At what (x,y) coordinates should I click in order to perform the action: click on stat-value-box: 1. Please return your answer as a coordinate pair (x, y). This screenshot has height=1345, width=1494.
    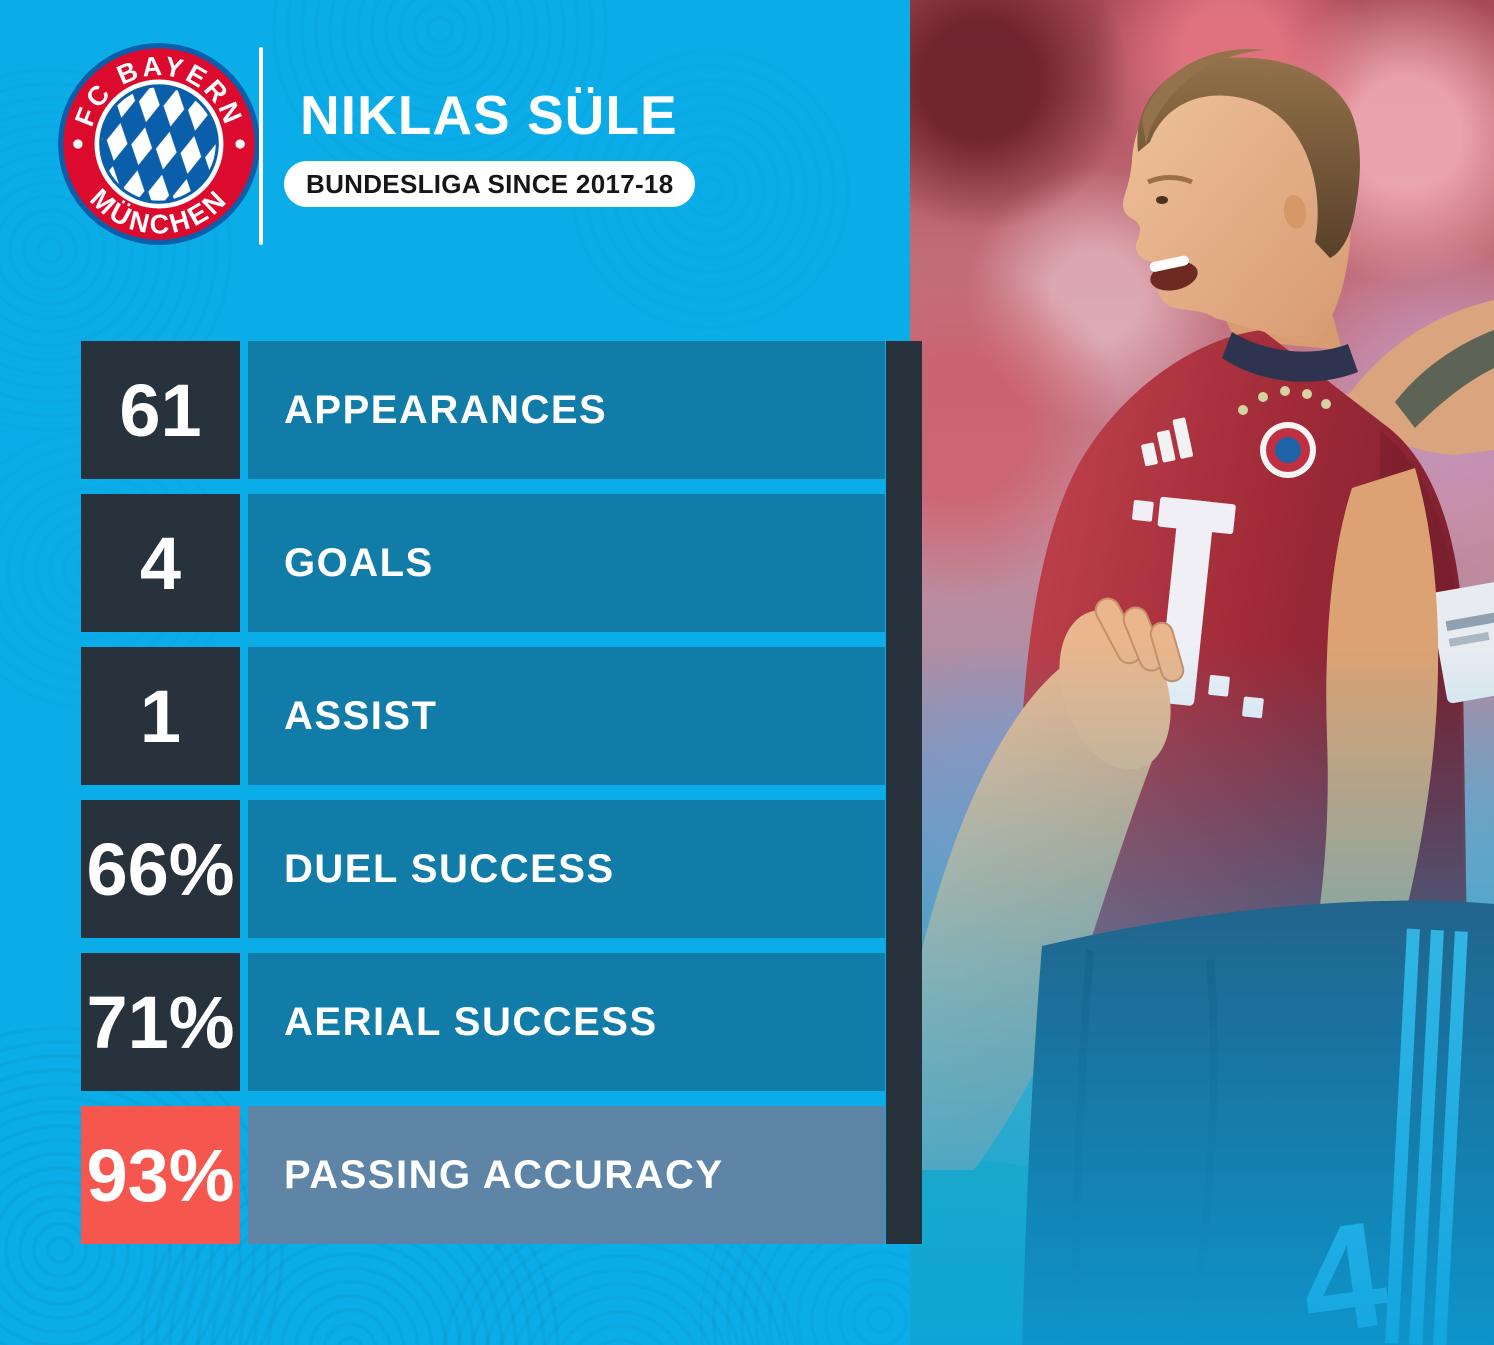
    Looking at the image, I should click on (160, 716).